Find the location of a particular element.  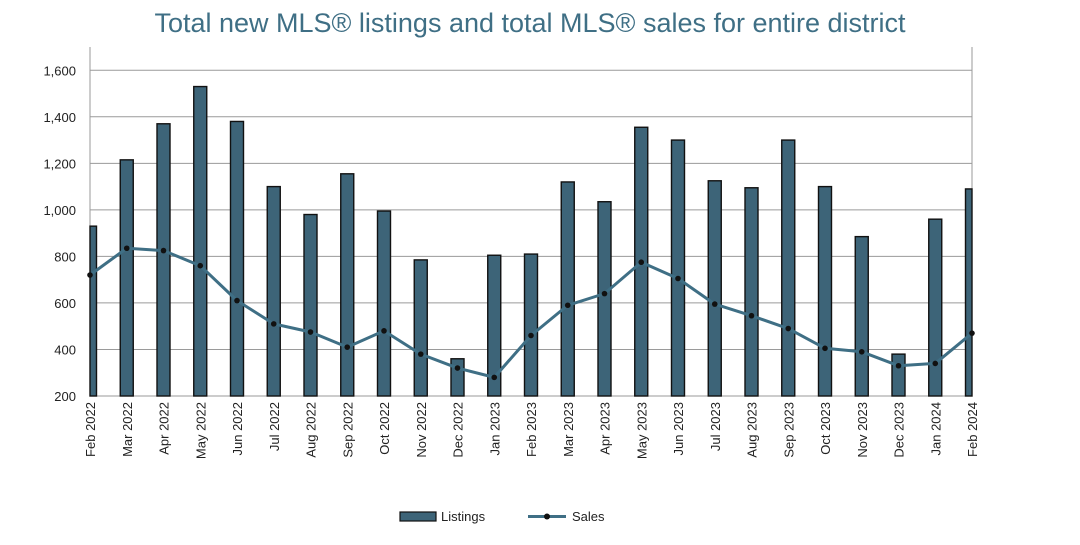

legend-listings-label: Listings is located at coordinates (463, 516).